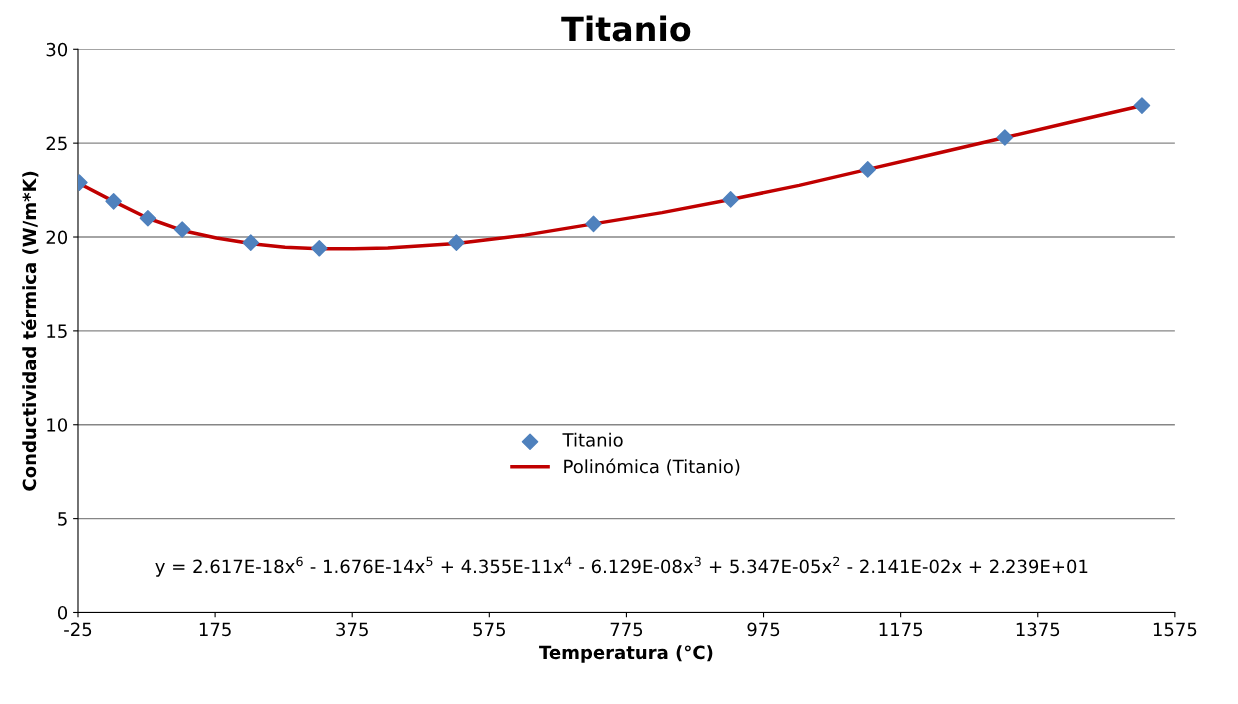  Describe the element at coordinates (62, 519) in the screenshot. I see `y-tick-label: 5` at that location.